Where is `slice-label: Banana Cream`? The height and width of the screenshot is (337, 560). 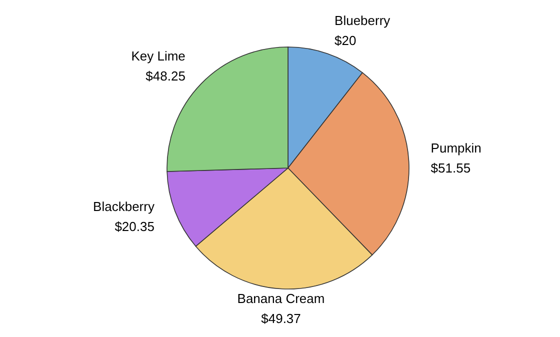
slice-label: Banana Cream is located at coordinates (281, 298).